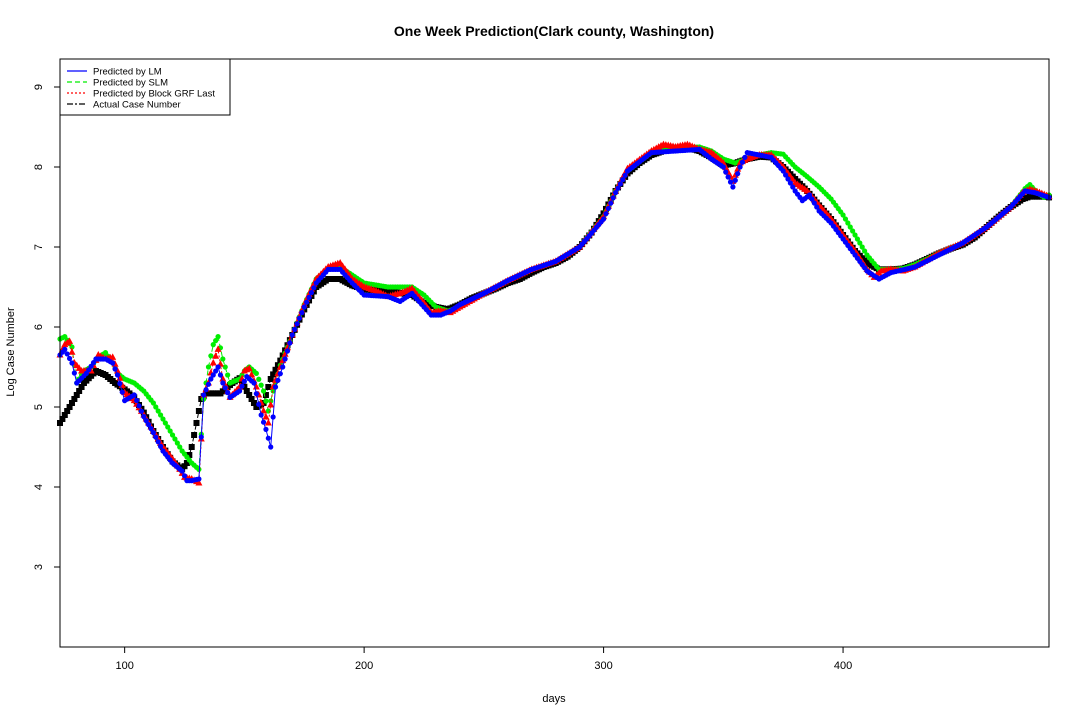 Image resolution: width=1080 pixels, height=725 pixels. What do you see at coordinates (154, 94) in the screenshot?
I see `legend-label: Predicted by Block GRF Last` at bounding box center [154, 94].